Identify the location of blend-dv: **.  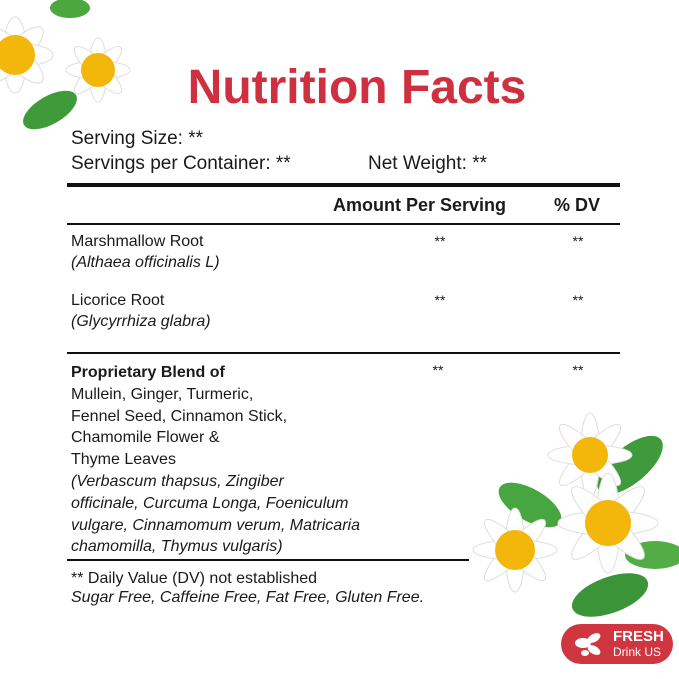
(578, 370).